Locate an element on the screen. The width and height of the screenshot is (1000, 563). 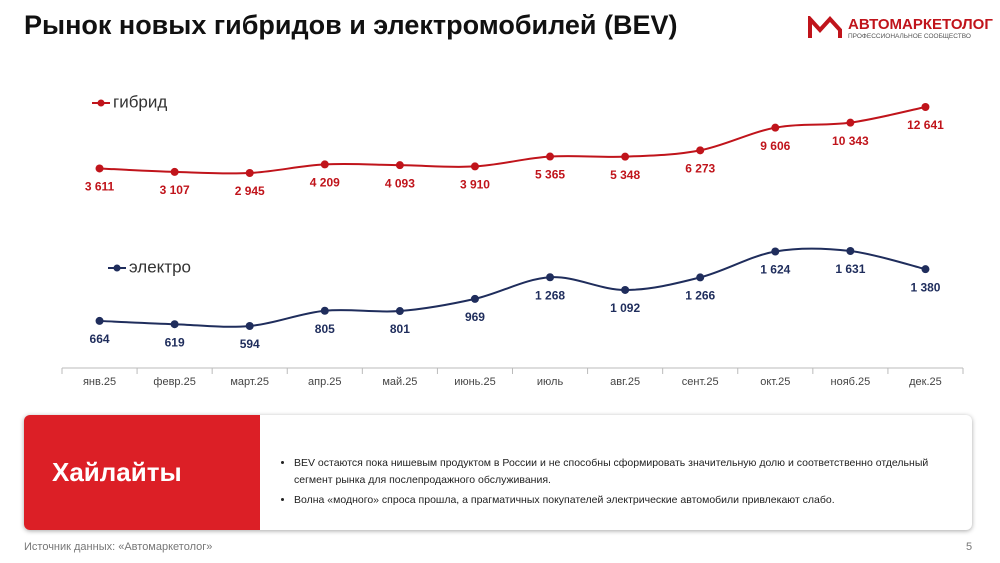
source: Источник данных: «Автомаркетолог» is located at coordinates (118, 547).